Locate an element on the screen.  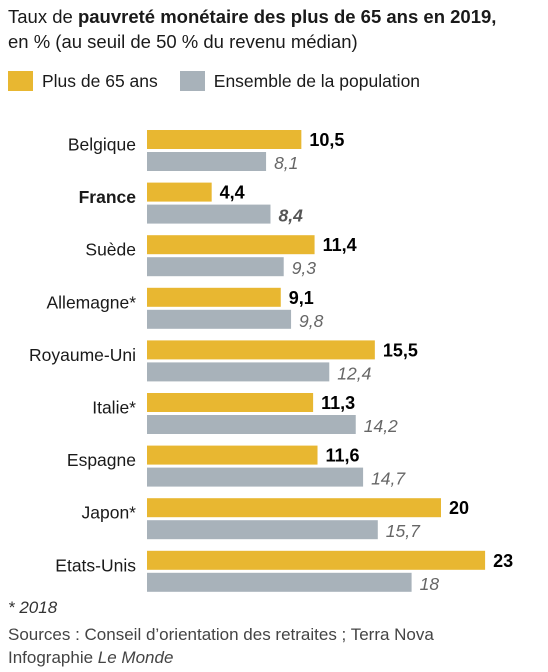
credit-prefix: Infographie is located at coordinates (53, 657).